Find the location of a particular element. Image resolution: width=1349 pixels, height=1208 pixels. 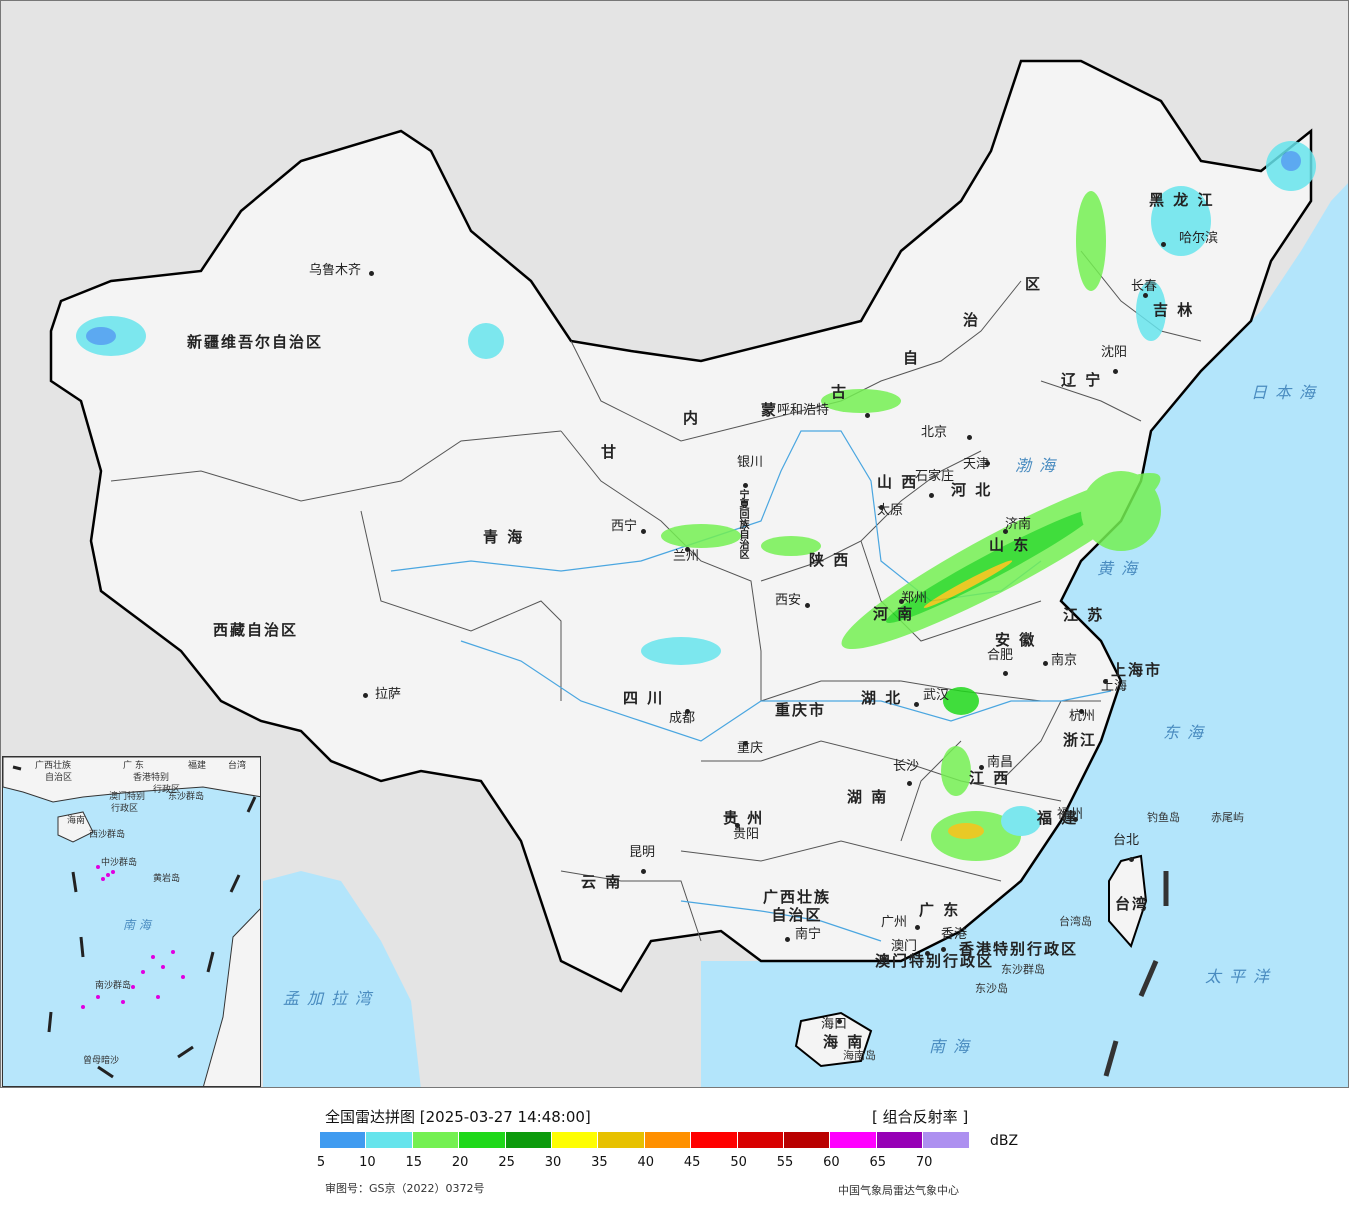

city-marker-guiyang is located at coordinates (737, 825).